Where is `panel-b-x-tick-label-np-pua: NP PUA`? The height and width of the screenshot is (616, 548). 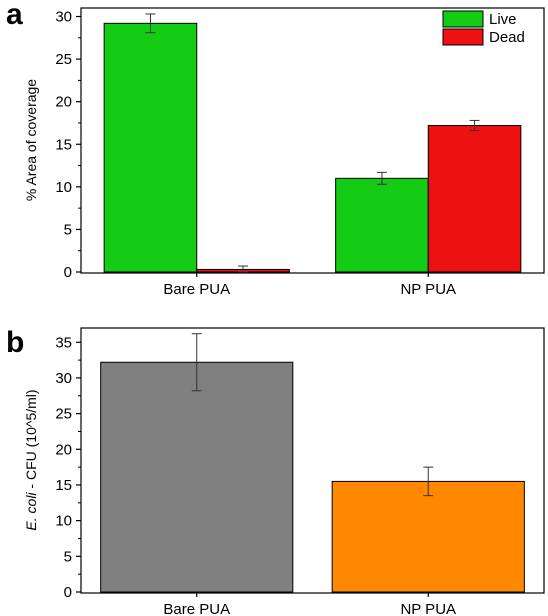 panel-b-x-tick-label-np-pua: NP PUA is located at coordinates (428, 608).